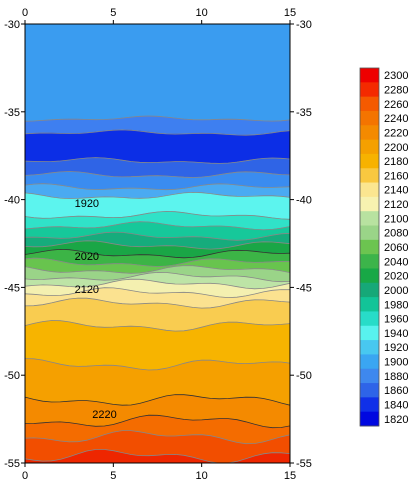 This screenshot has width=413, height=488. I want to click on contour-label-2020: 2020, so click(87, 257).